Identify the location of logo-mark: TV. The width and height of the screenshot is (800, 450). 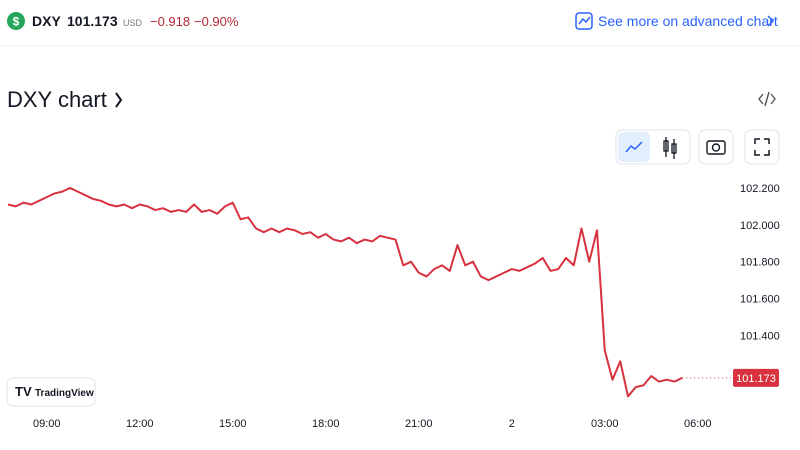
(23, 391).